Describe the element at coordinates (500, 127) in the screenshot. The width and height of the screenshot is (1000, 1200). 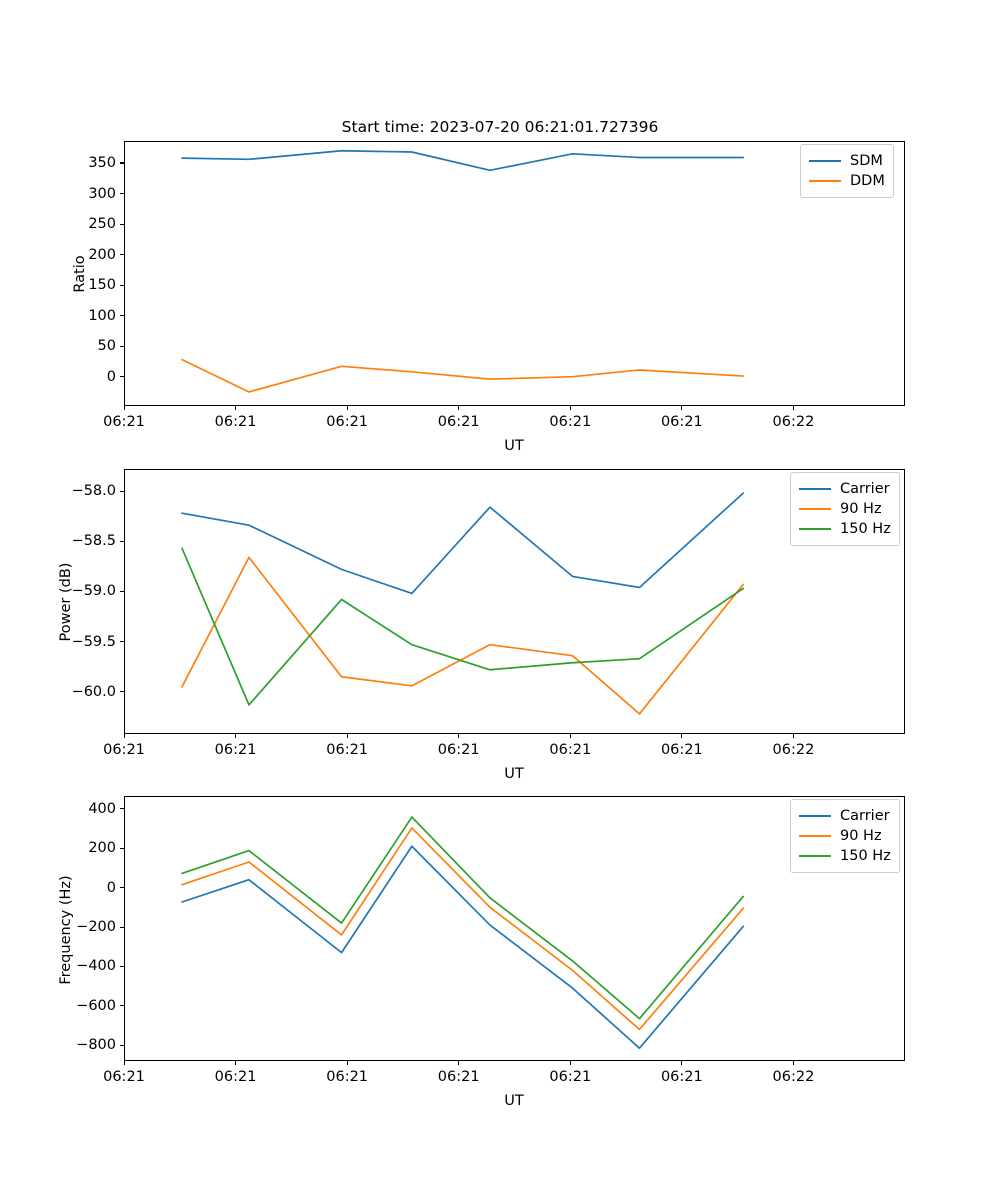
I see `figure-title: Start time: 2023-07-20 06:21:01.727396` at that location.